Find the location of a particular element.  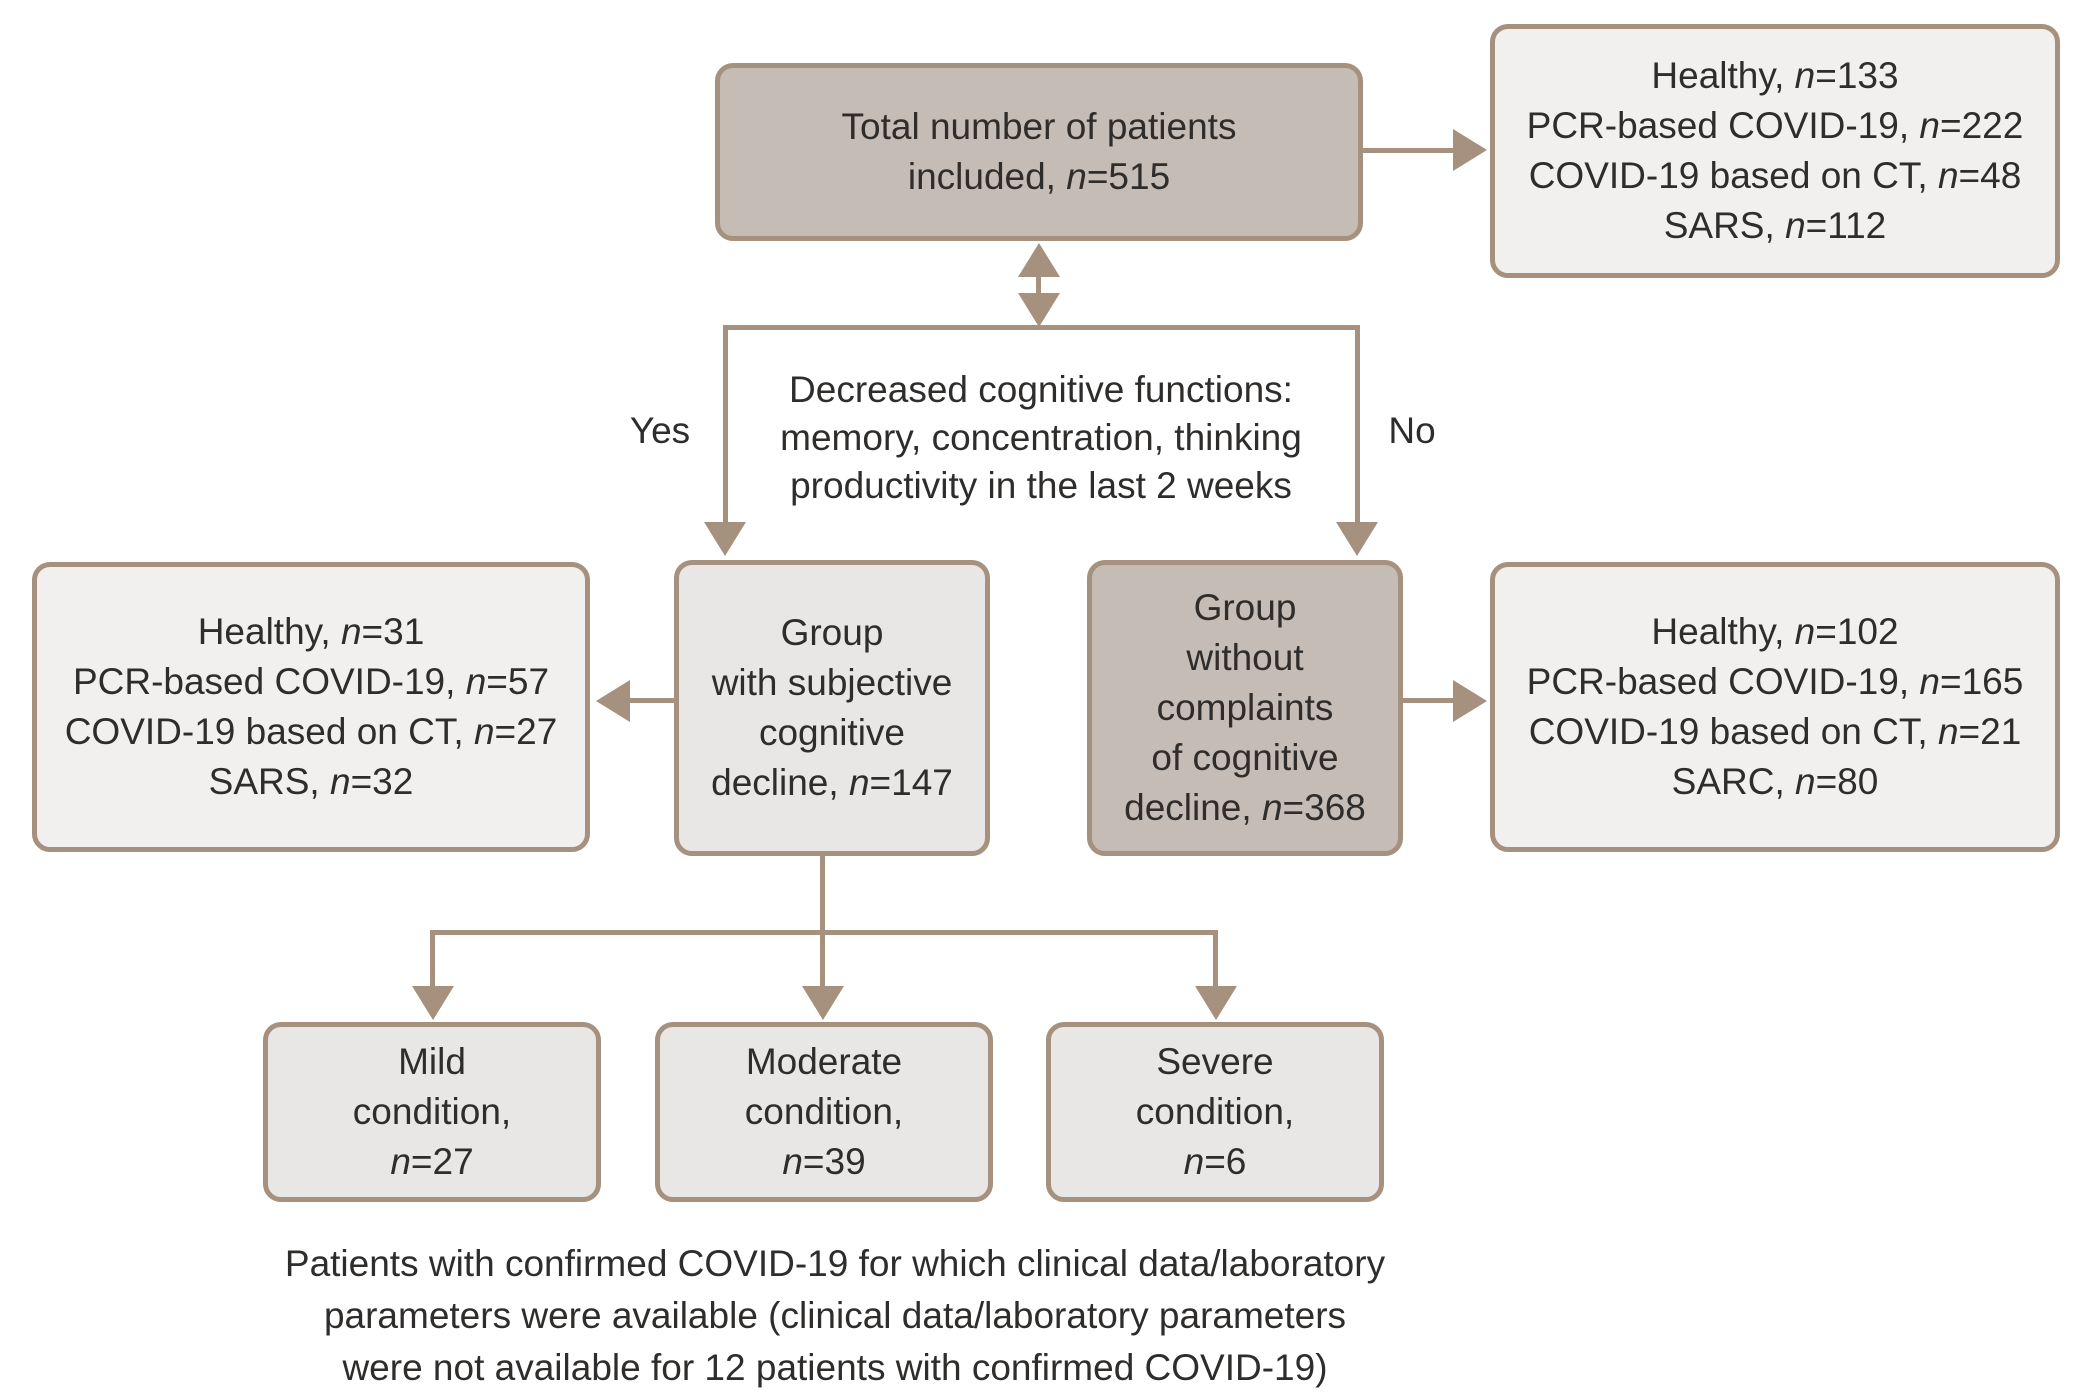

severe-condition-box: Severe condition, n=6 is located at coordinates (1215, 1112).